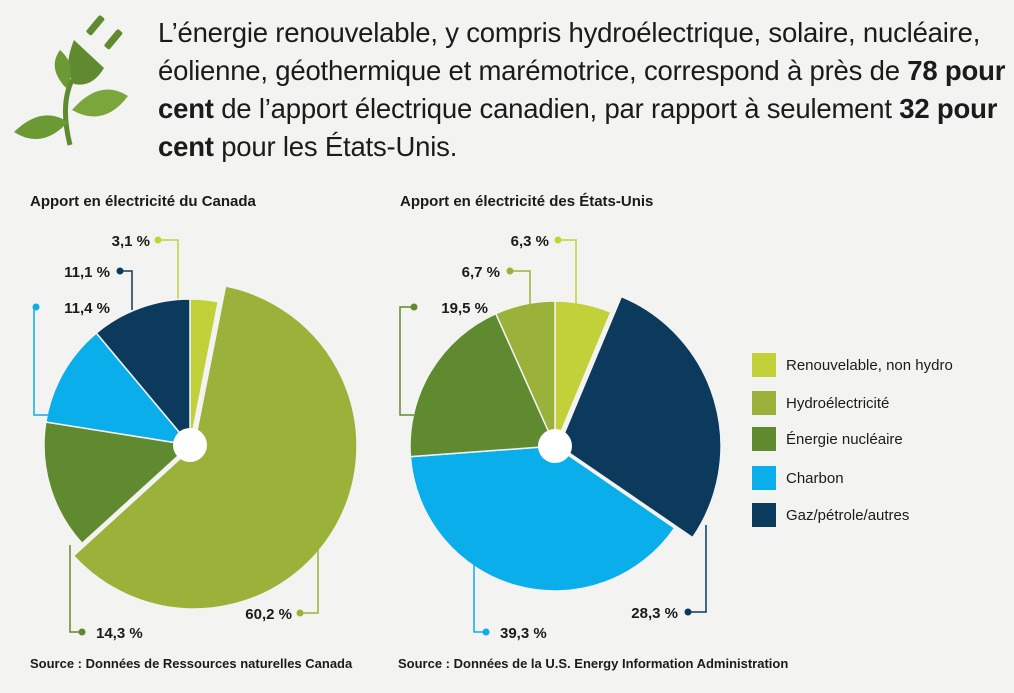  What do you see at coordinates (464, 308) in the screenshot?
I see `slice-label-nucleaire: 19,5 %` at bounding box center [464, 308].